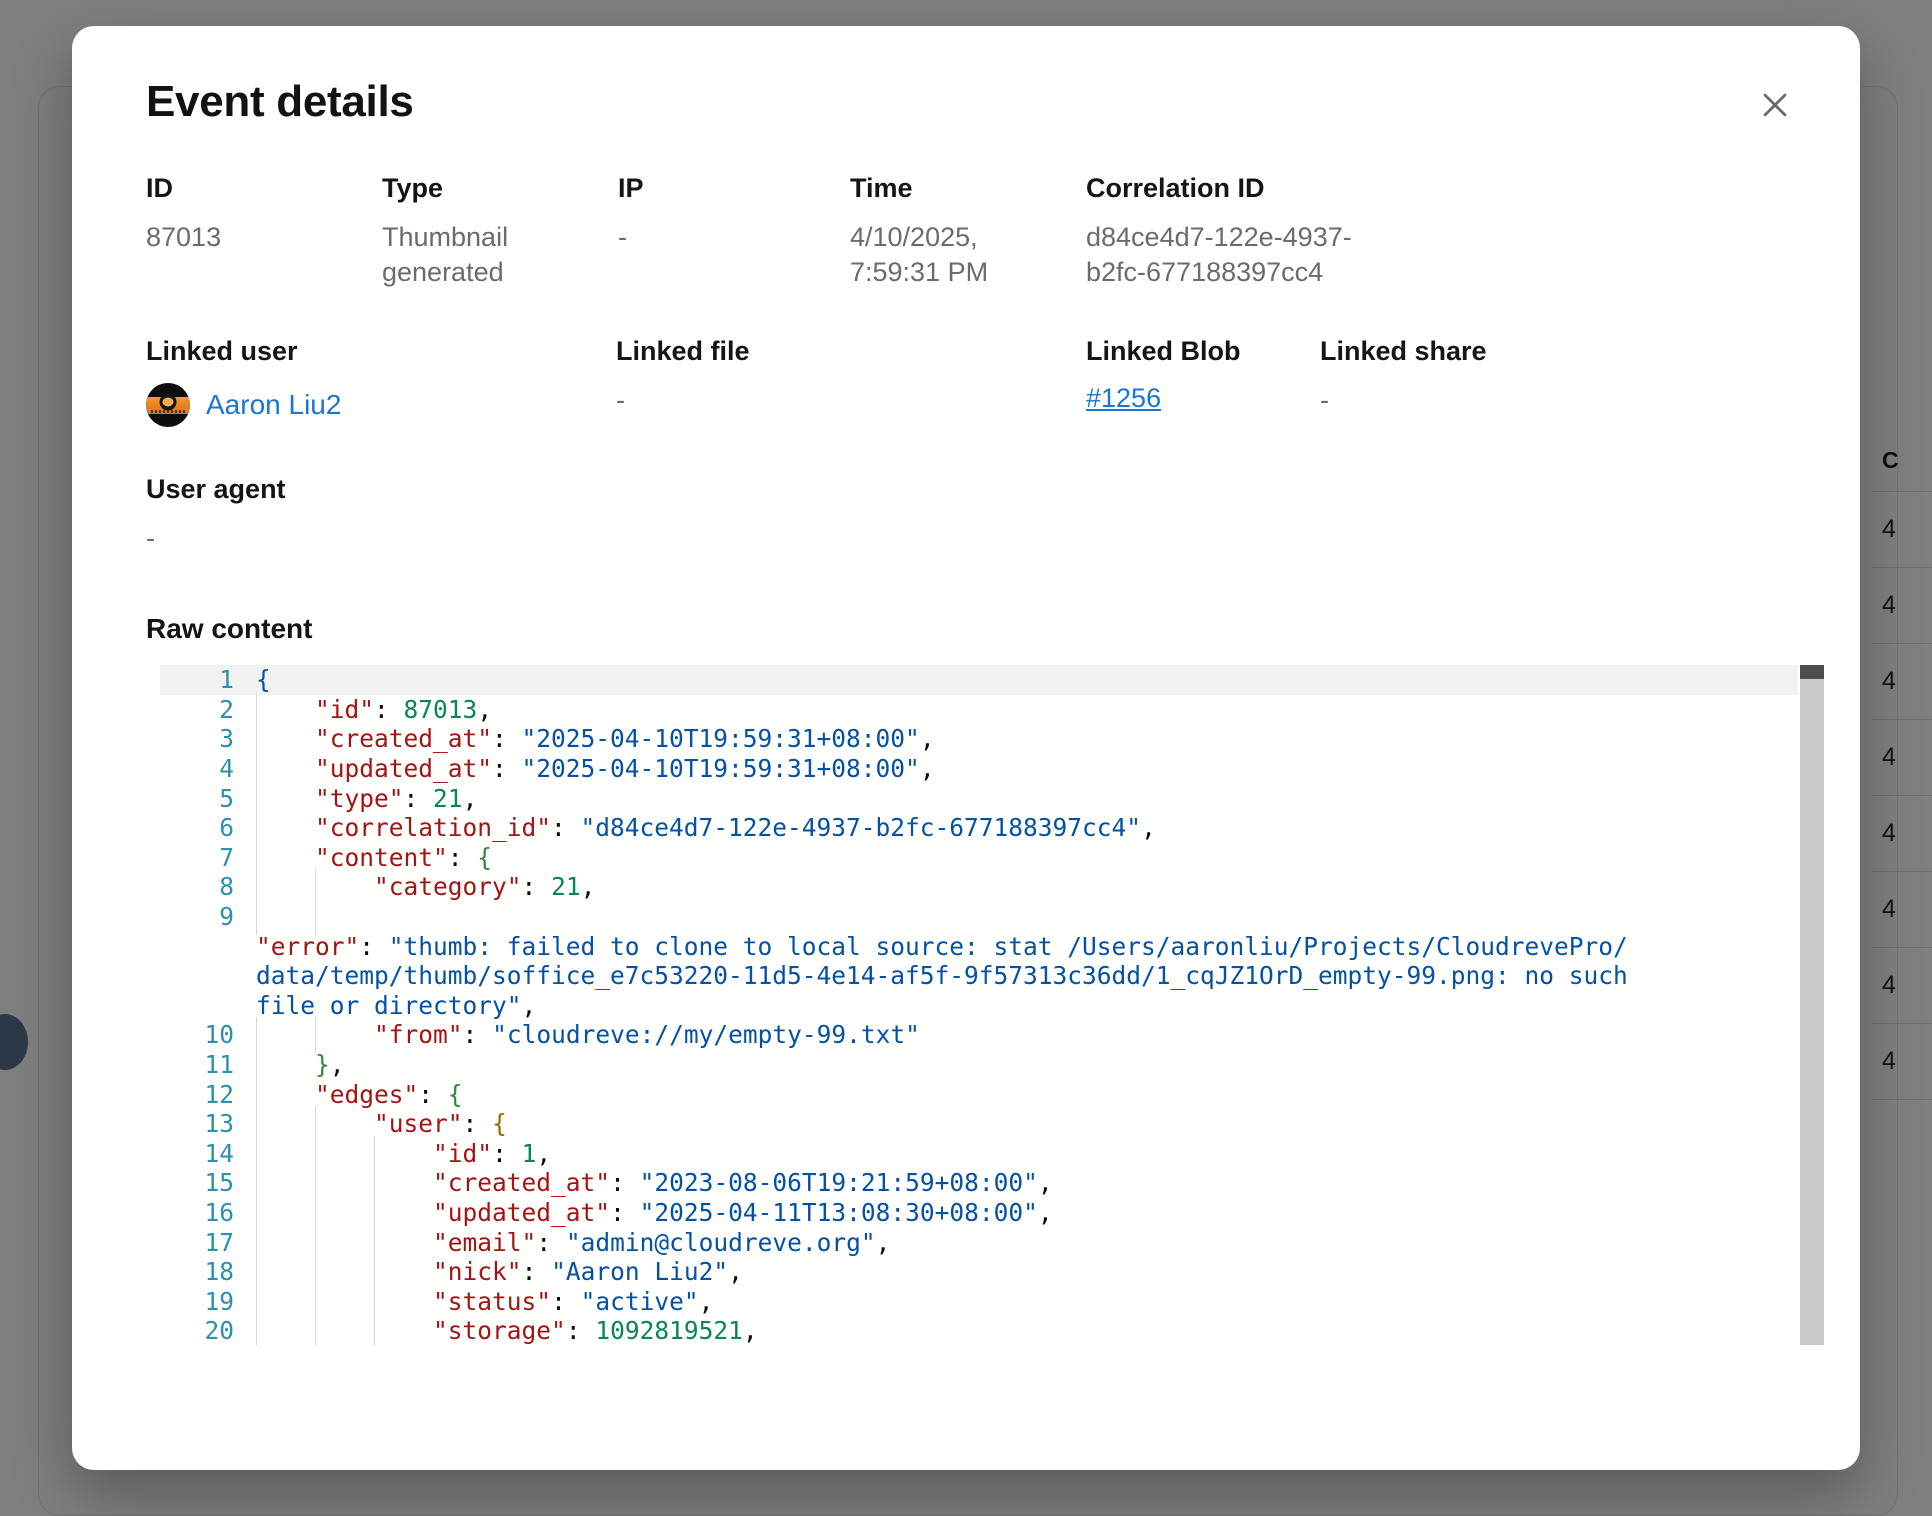 This screenshot has width=1932, height=1516. What do you see at coordinates (226, 769) in the screenshot?
I see `code-line-number: 4` at bounding box center [226, 769].